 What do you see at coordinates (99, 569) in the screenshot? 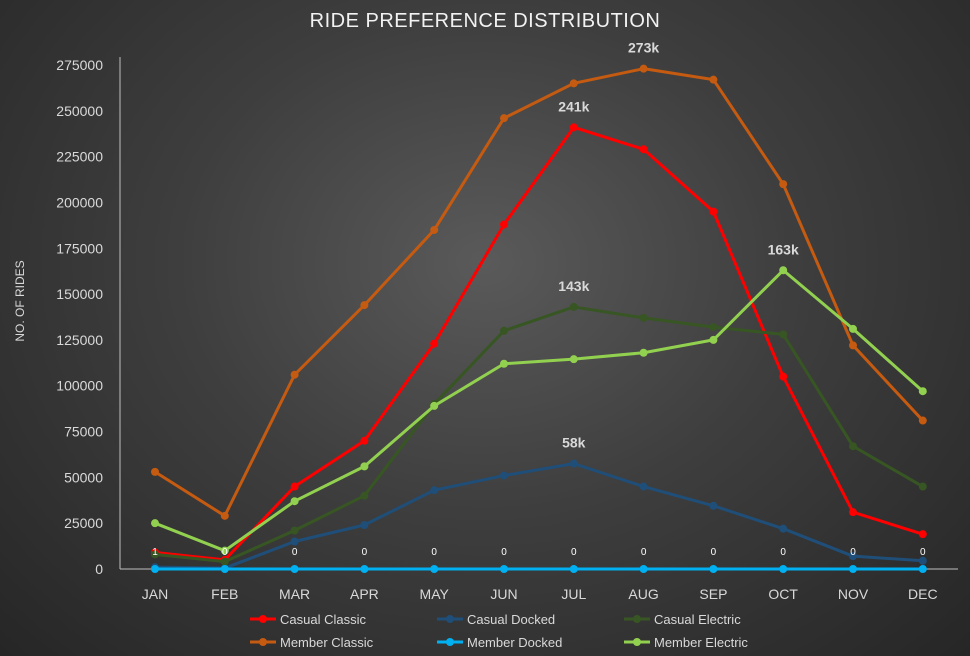
I see `y-tick-label: 0` at bounding box center [99, 569].